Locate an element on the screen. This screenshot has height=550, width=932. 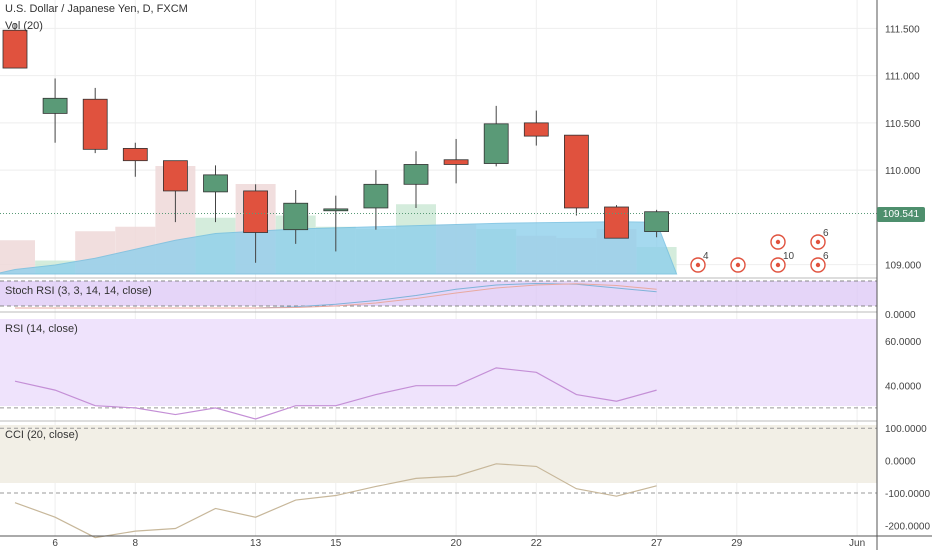
time-tick-label: 6 is located at coordinates (55, 543).